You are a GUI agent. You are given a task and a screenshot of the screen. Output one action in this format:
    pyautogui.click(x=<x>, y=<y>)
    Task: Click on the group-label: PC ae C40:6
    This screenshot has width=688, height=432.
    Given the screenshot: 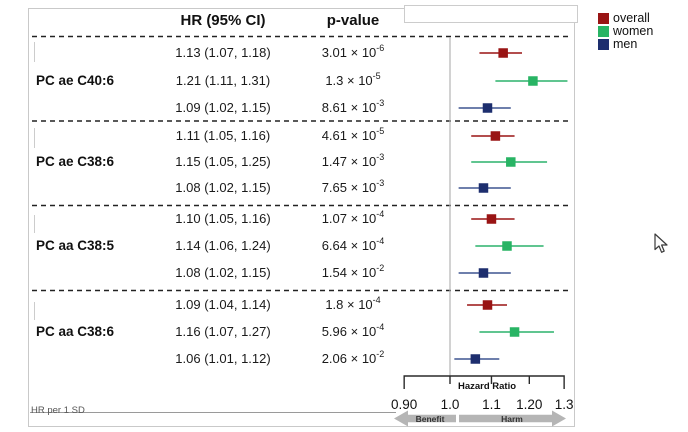 What is the action you would take?
    pyautogui.click(x=75, y=80)
    